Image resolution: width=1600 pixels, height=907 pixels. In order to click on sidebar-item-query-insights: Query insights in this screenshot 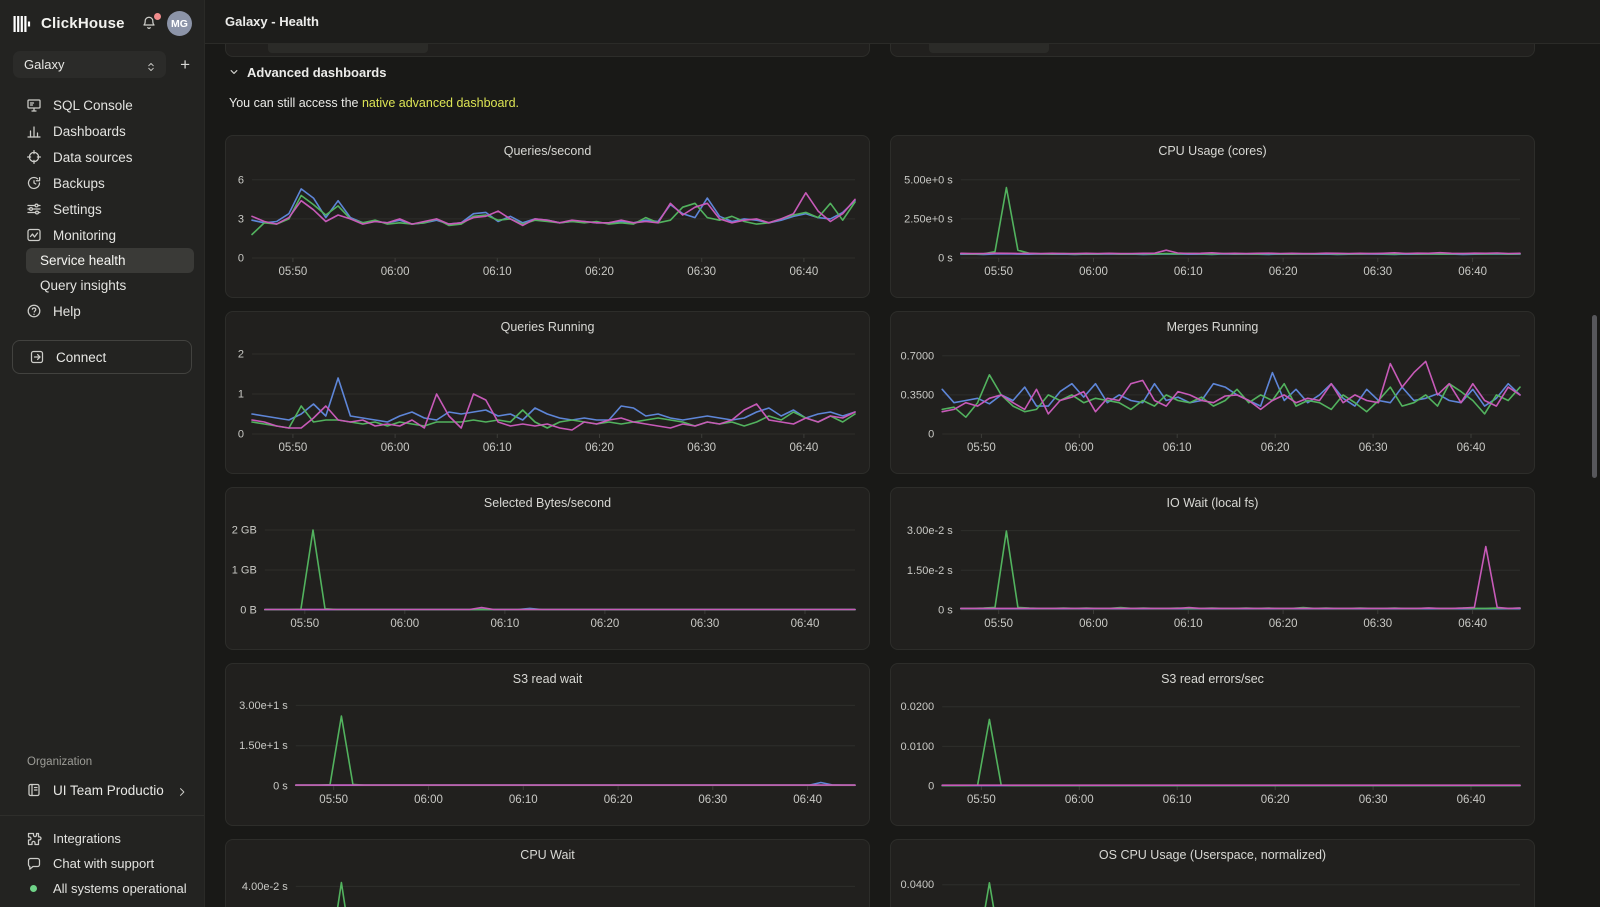, I will do `click(110, 285)`.